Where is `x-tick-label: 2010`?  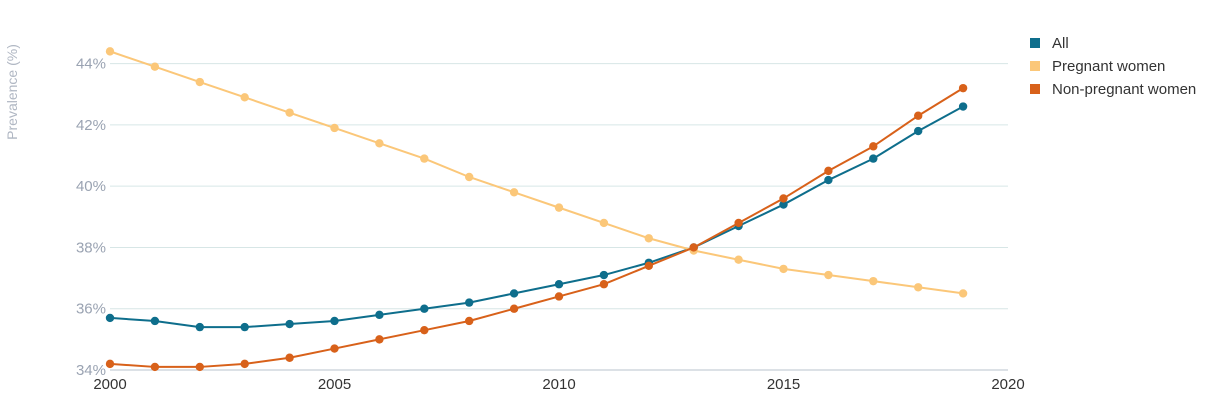 x-tick-label: 2010 is located at coordinates (558, 384).